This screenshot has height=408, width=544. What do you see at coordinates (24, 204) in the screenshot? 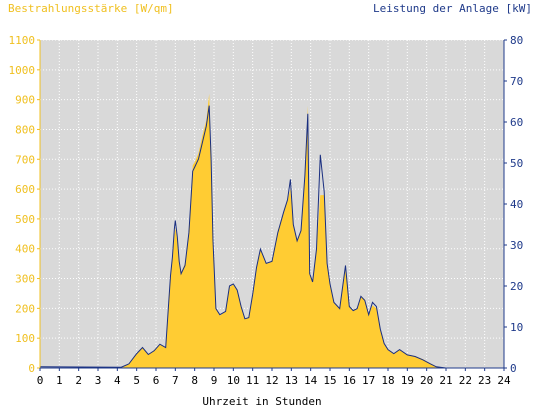
I see `left-axis-ticks: 0 100 200 300 400 500 600 700 800 900 1000 1100` at bounding box center [24, 204].